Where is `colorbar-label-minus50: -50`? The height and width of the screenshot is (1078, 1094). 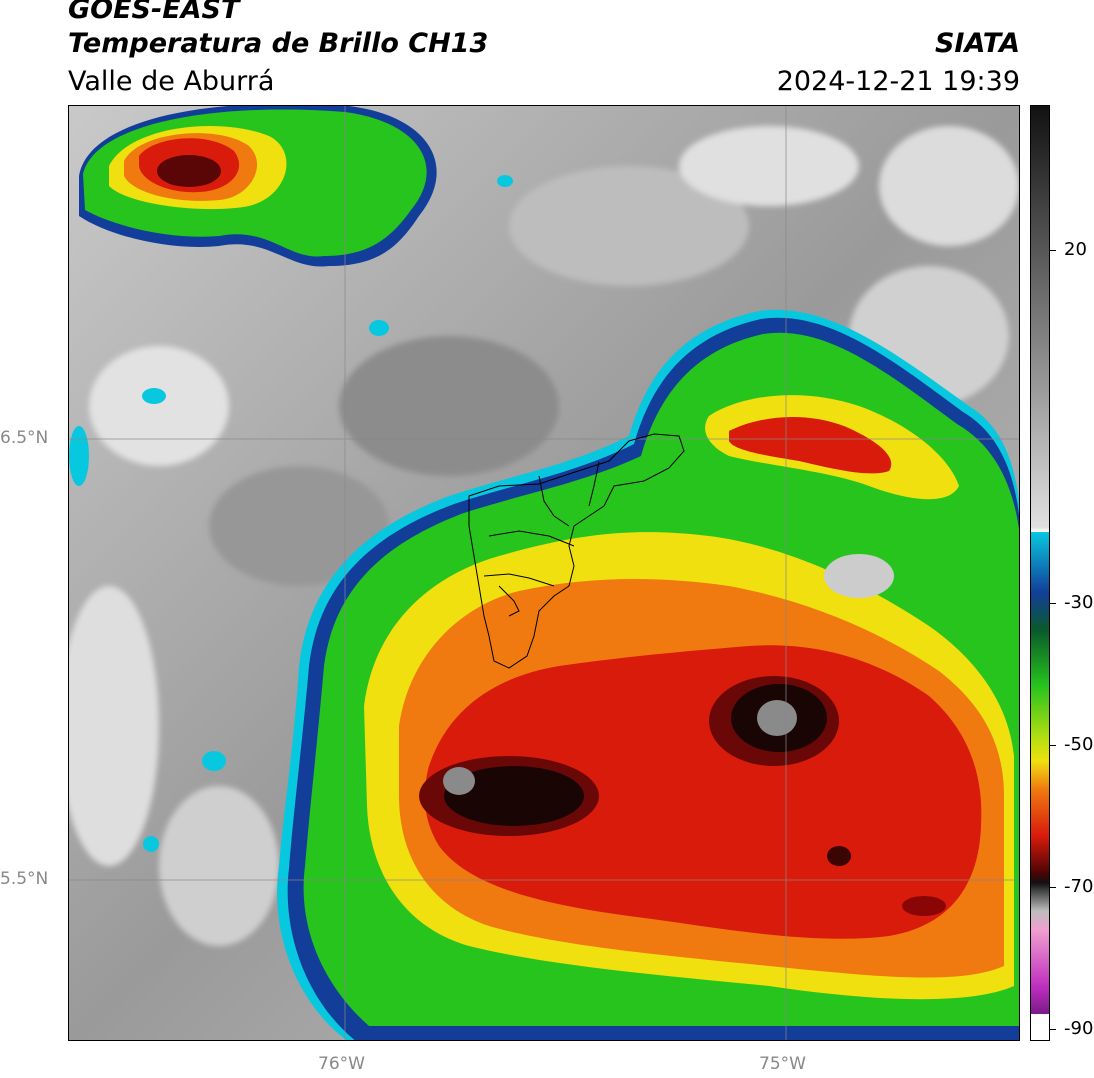
colorbar-label-minus50: -50 is located at coordinates (1079, 744).